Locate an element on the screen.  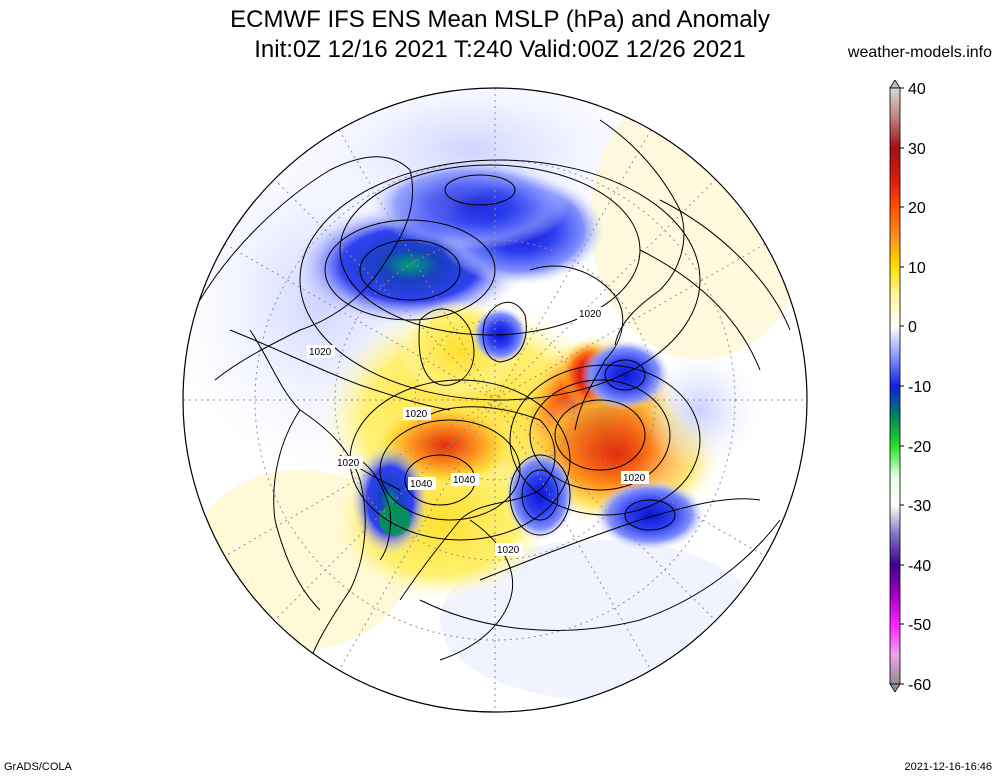
colorbar-scale is located at coordinates (895, 386).